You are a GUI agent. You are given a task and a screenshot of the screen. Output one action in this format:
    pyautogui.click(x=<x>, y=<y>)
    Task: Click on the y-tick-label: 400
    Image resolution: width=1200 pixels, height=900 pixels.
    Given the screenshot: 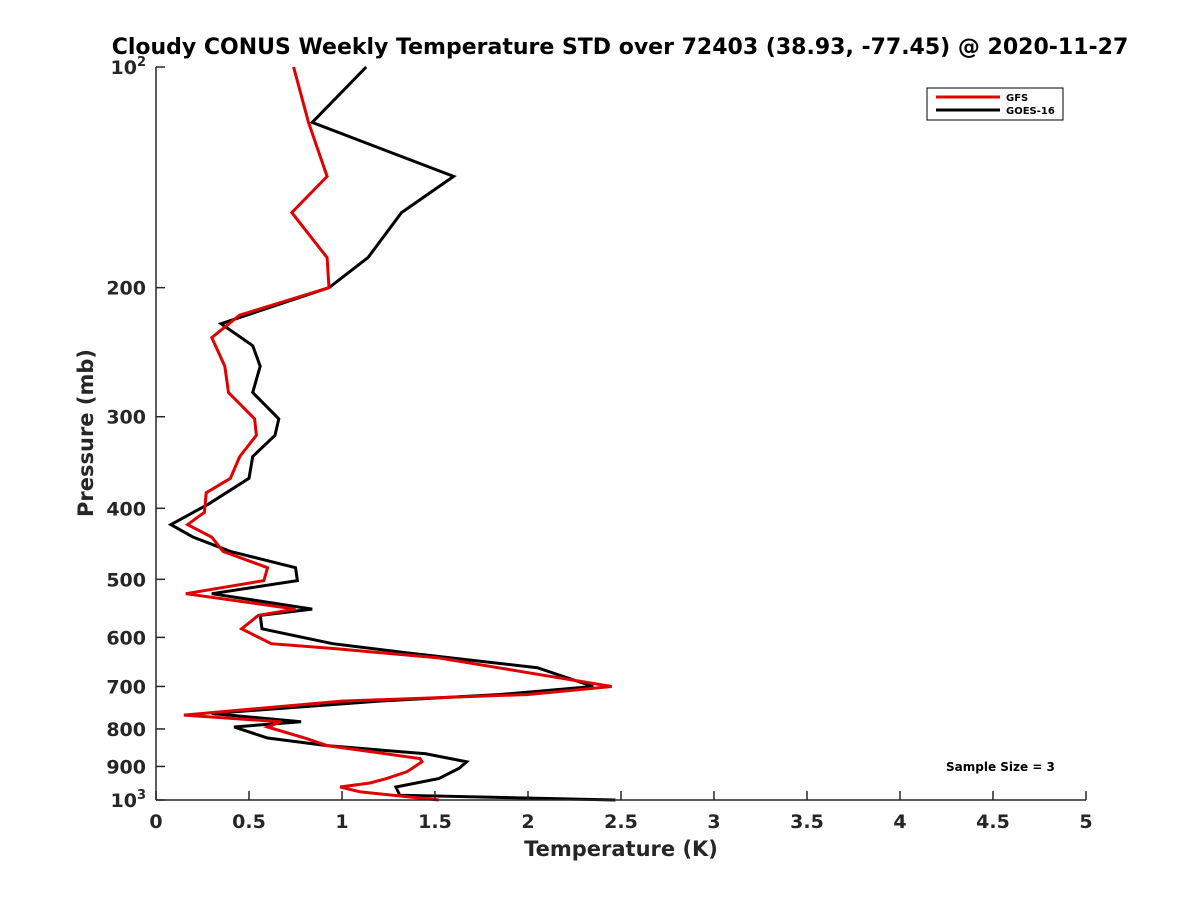 What is the action you would take?
    pyautogui.click(x=126, y=509)
    